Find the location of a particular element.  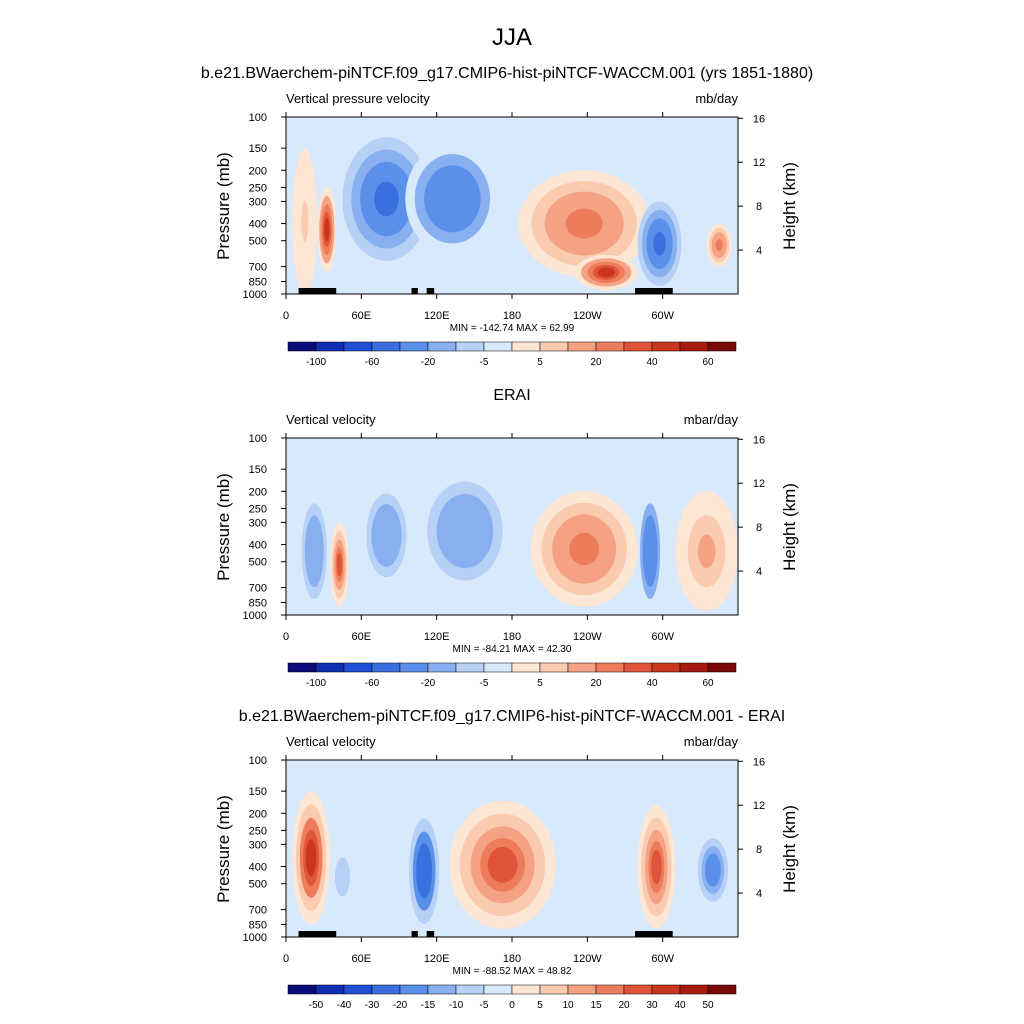

colorbar-tick-label: -30 is located at coordinates (372, 1005).